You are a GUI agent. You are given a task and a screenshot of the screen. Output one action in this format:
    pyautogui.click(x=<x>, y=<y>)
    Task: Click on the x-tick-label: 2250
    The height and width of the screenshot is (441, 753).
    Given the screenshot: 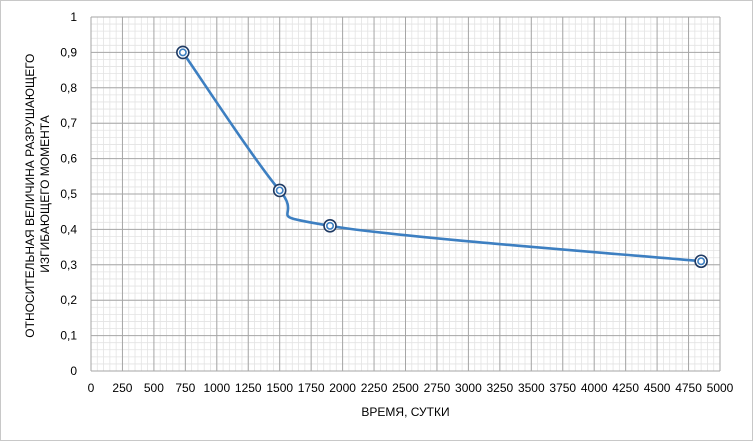 What is the action you would take?
    pyautogui.click(x=374, y=388)
    